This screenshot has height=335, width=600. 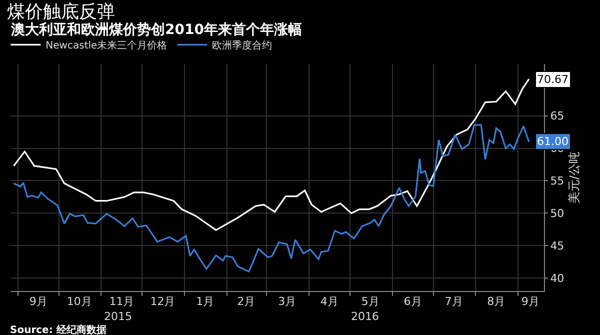 What do you see at coordinates (163, 301) in the screenshot?
I see `x-tick-label: 12月` at bounding box center [163, 301].